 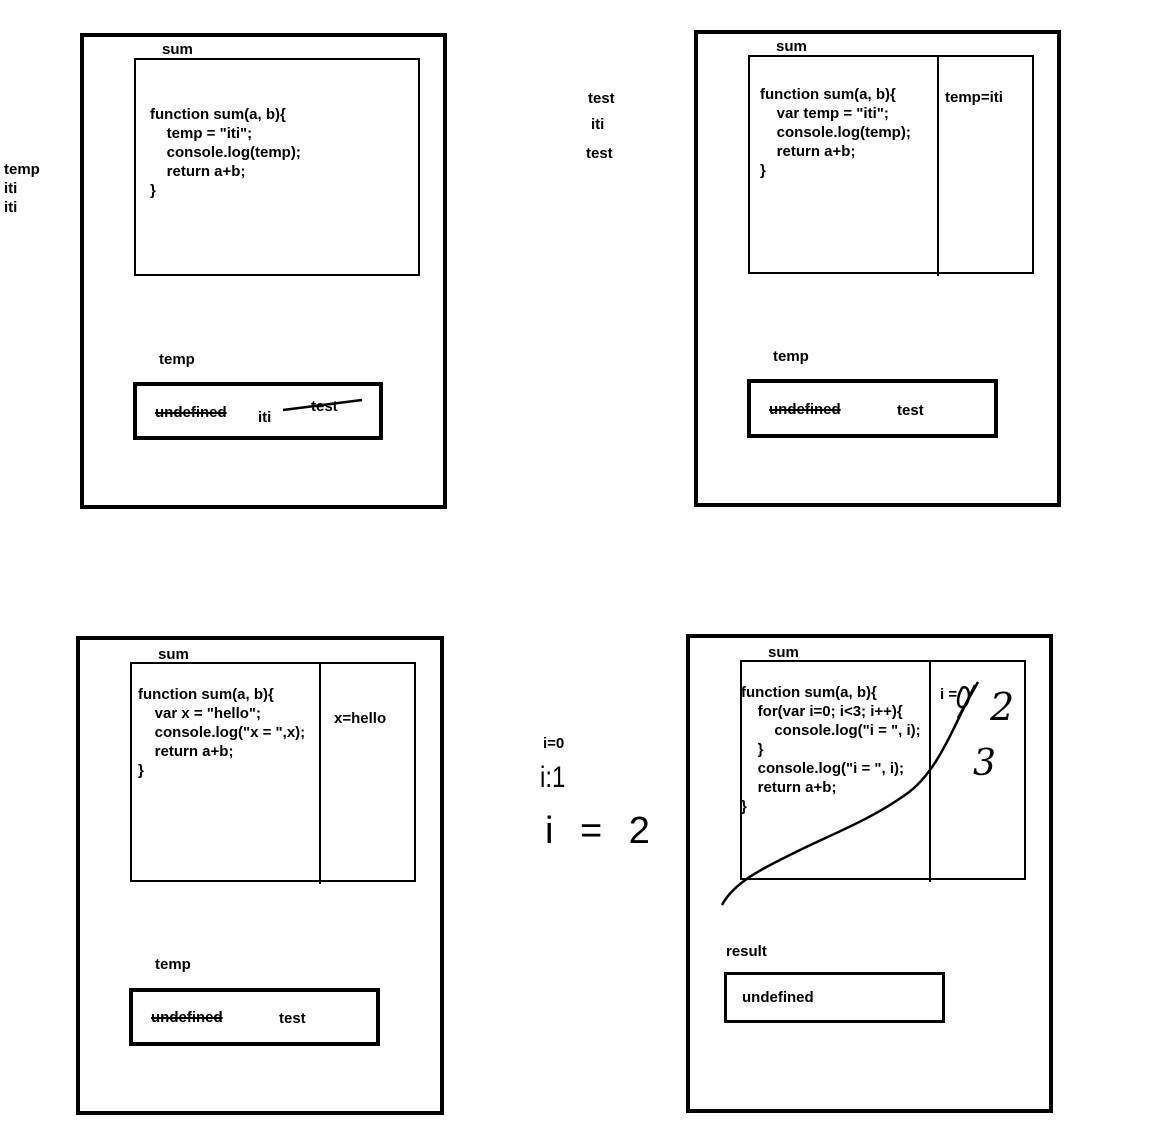 What do you see at coordinates (292, 1018) in the screenshot?
I see `panel-3-current-value: test` at bounding box center [292, 1018].